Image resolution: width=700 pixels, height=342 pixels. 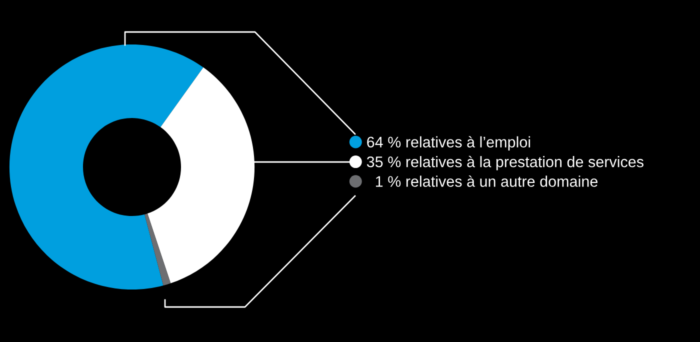 I want to click on legend-label: 1 % relatives à un autre domaine, so click(x=487, y=181).